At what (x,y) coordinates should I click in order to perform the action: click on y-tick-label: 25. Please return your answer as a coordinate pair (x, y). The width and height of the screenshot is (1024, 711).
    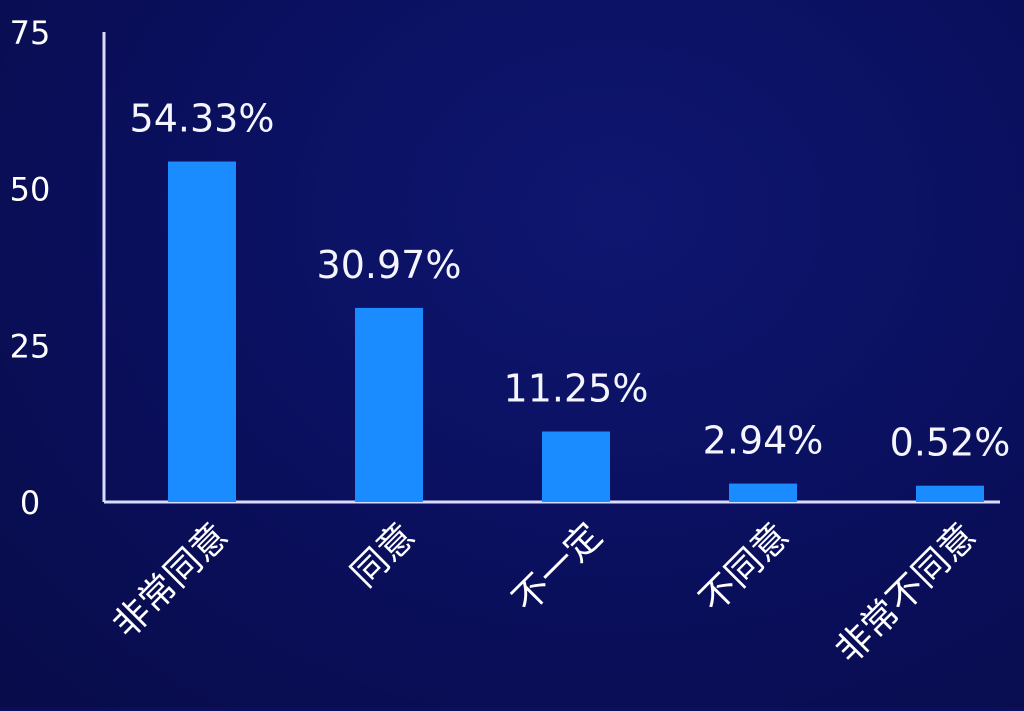
    Looking at the image, I should click on (30, 346).